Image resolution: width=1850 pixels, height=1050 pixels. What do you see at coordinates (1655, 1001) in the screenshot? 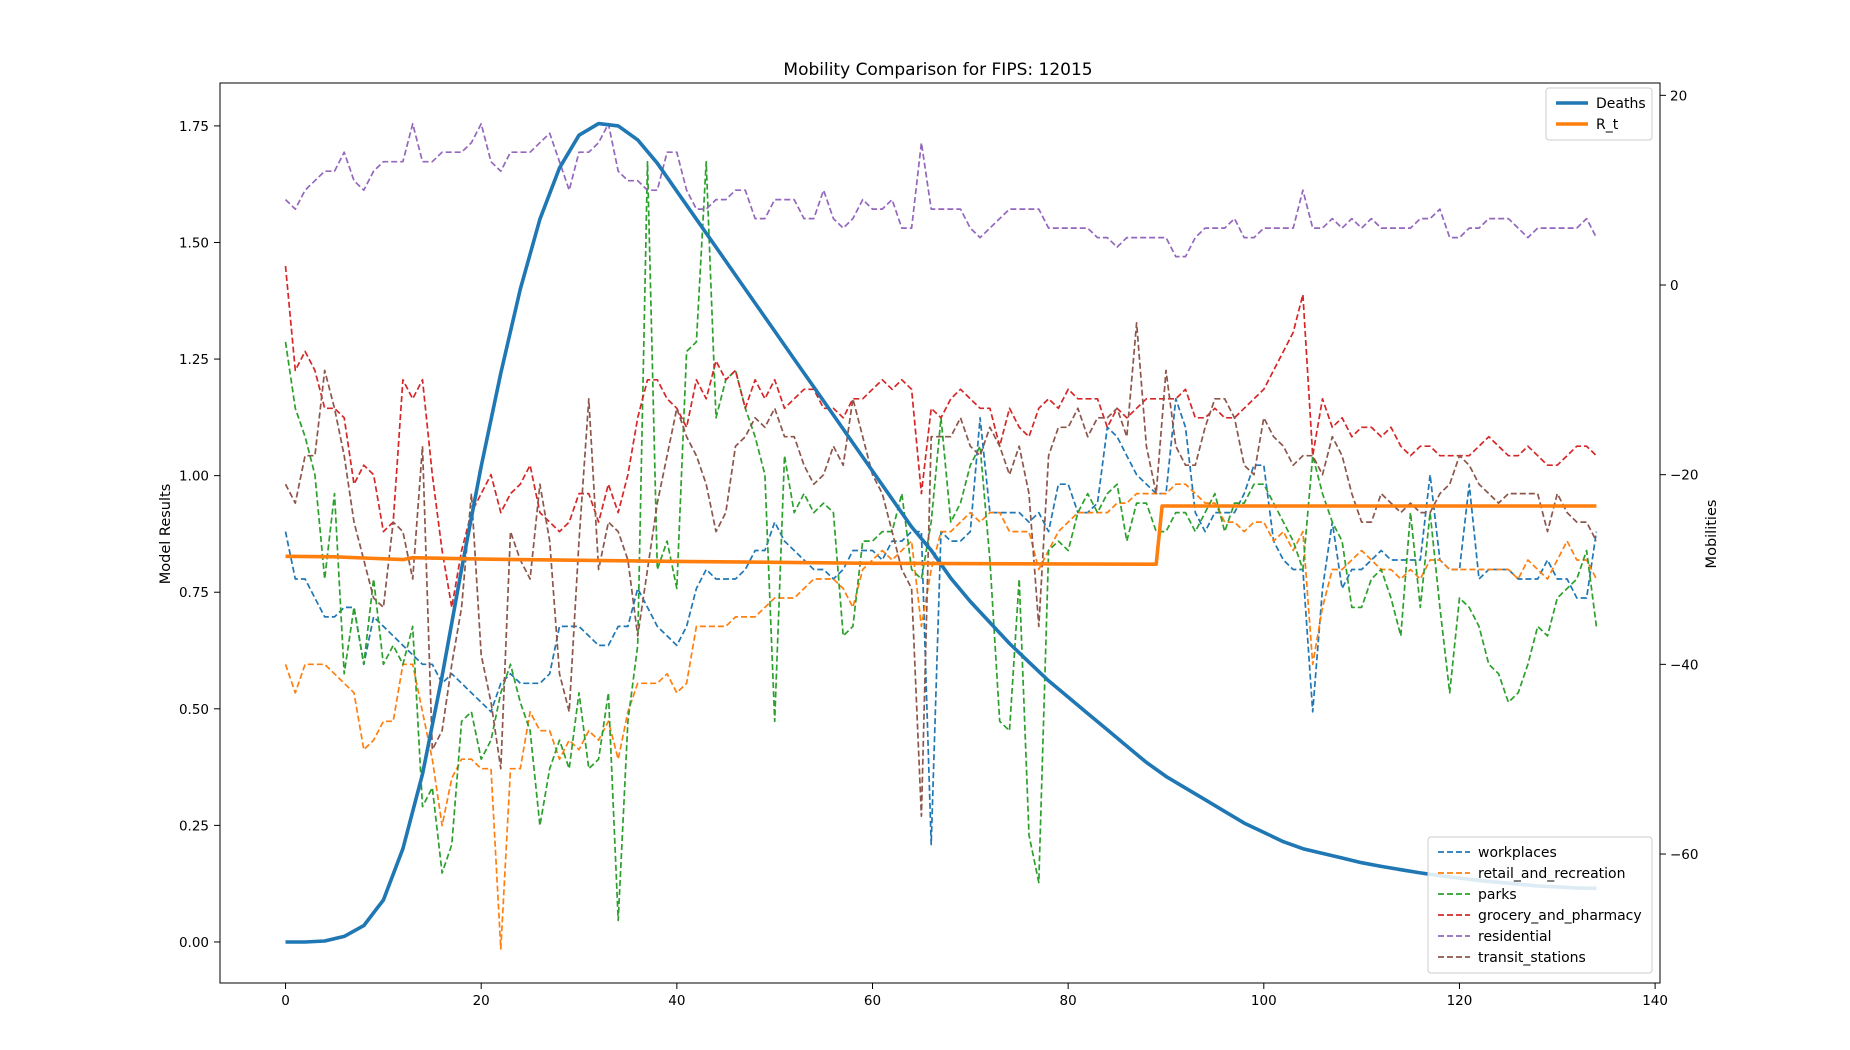
I see `x-tick-label: 140` at bounding box center [1655, 1001].